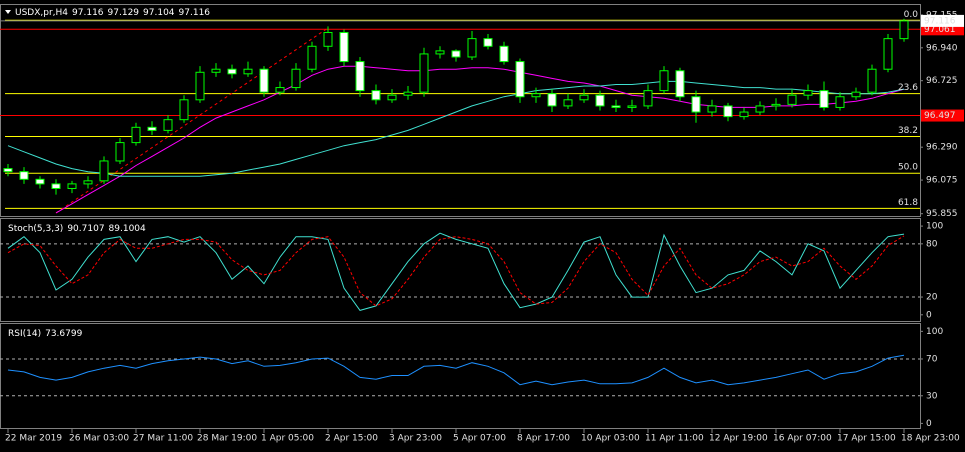  Describe the element at coordinates (932, 298) in the screenshot. I see `y-tick-label: 20` at that location.